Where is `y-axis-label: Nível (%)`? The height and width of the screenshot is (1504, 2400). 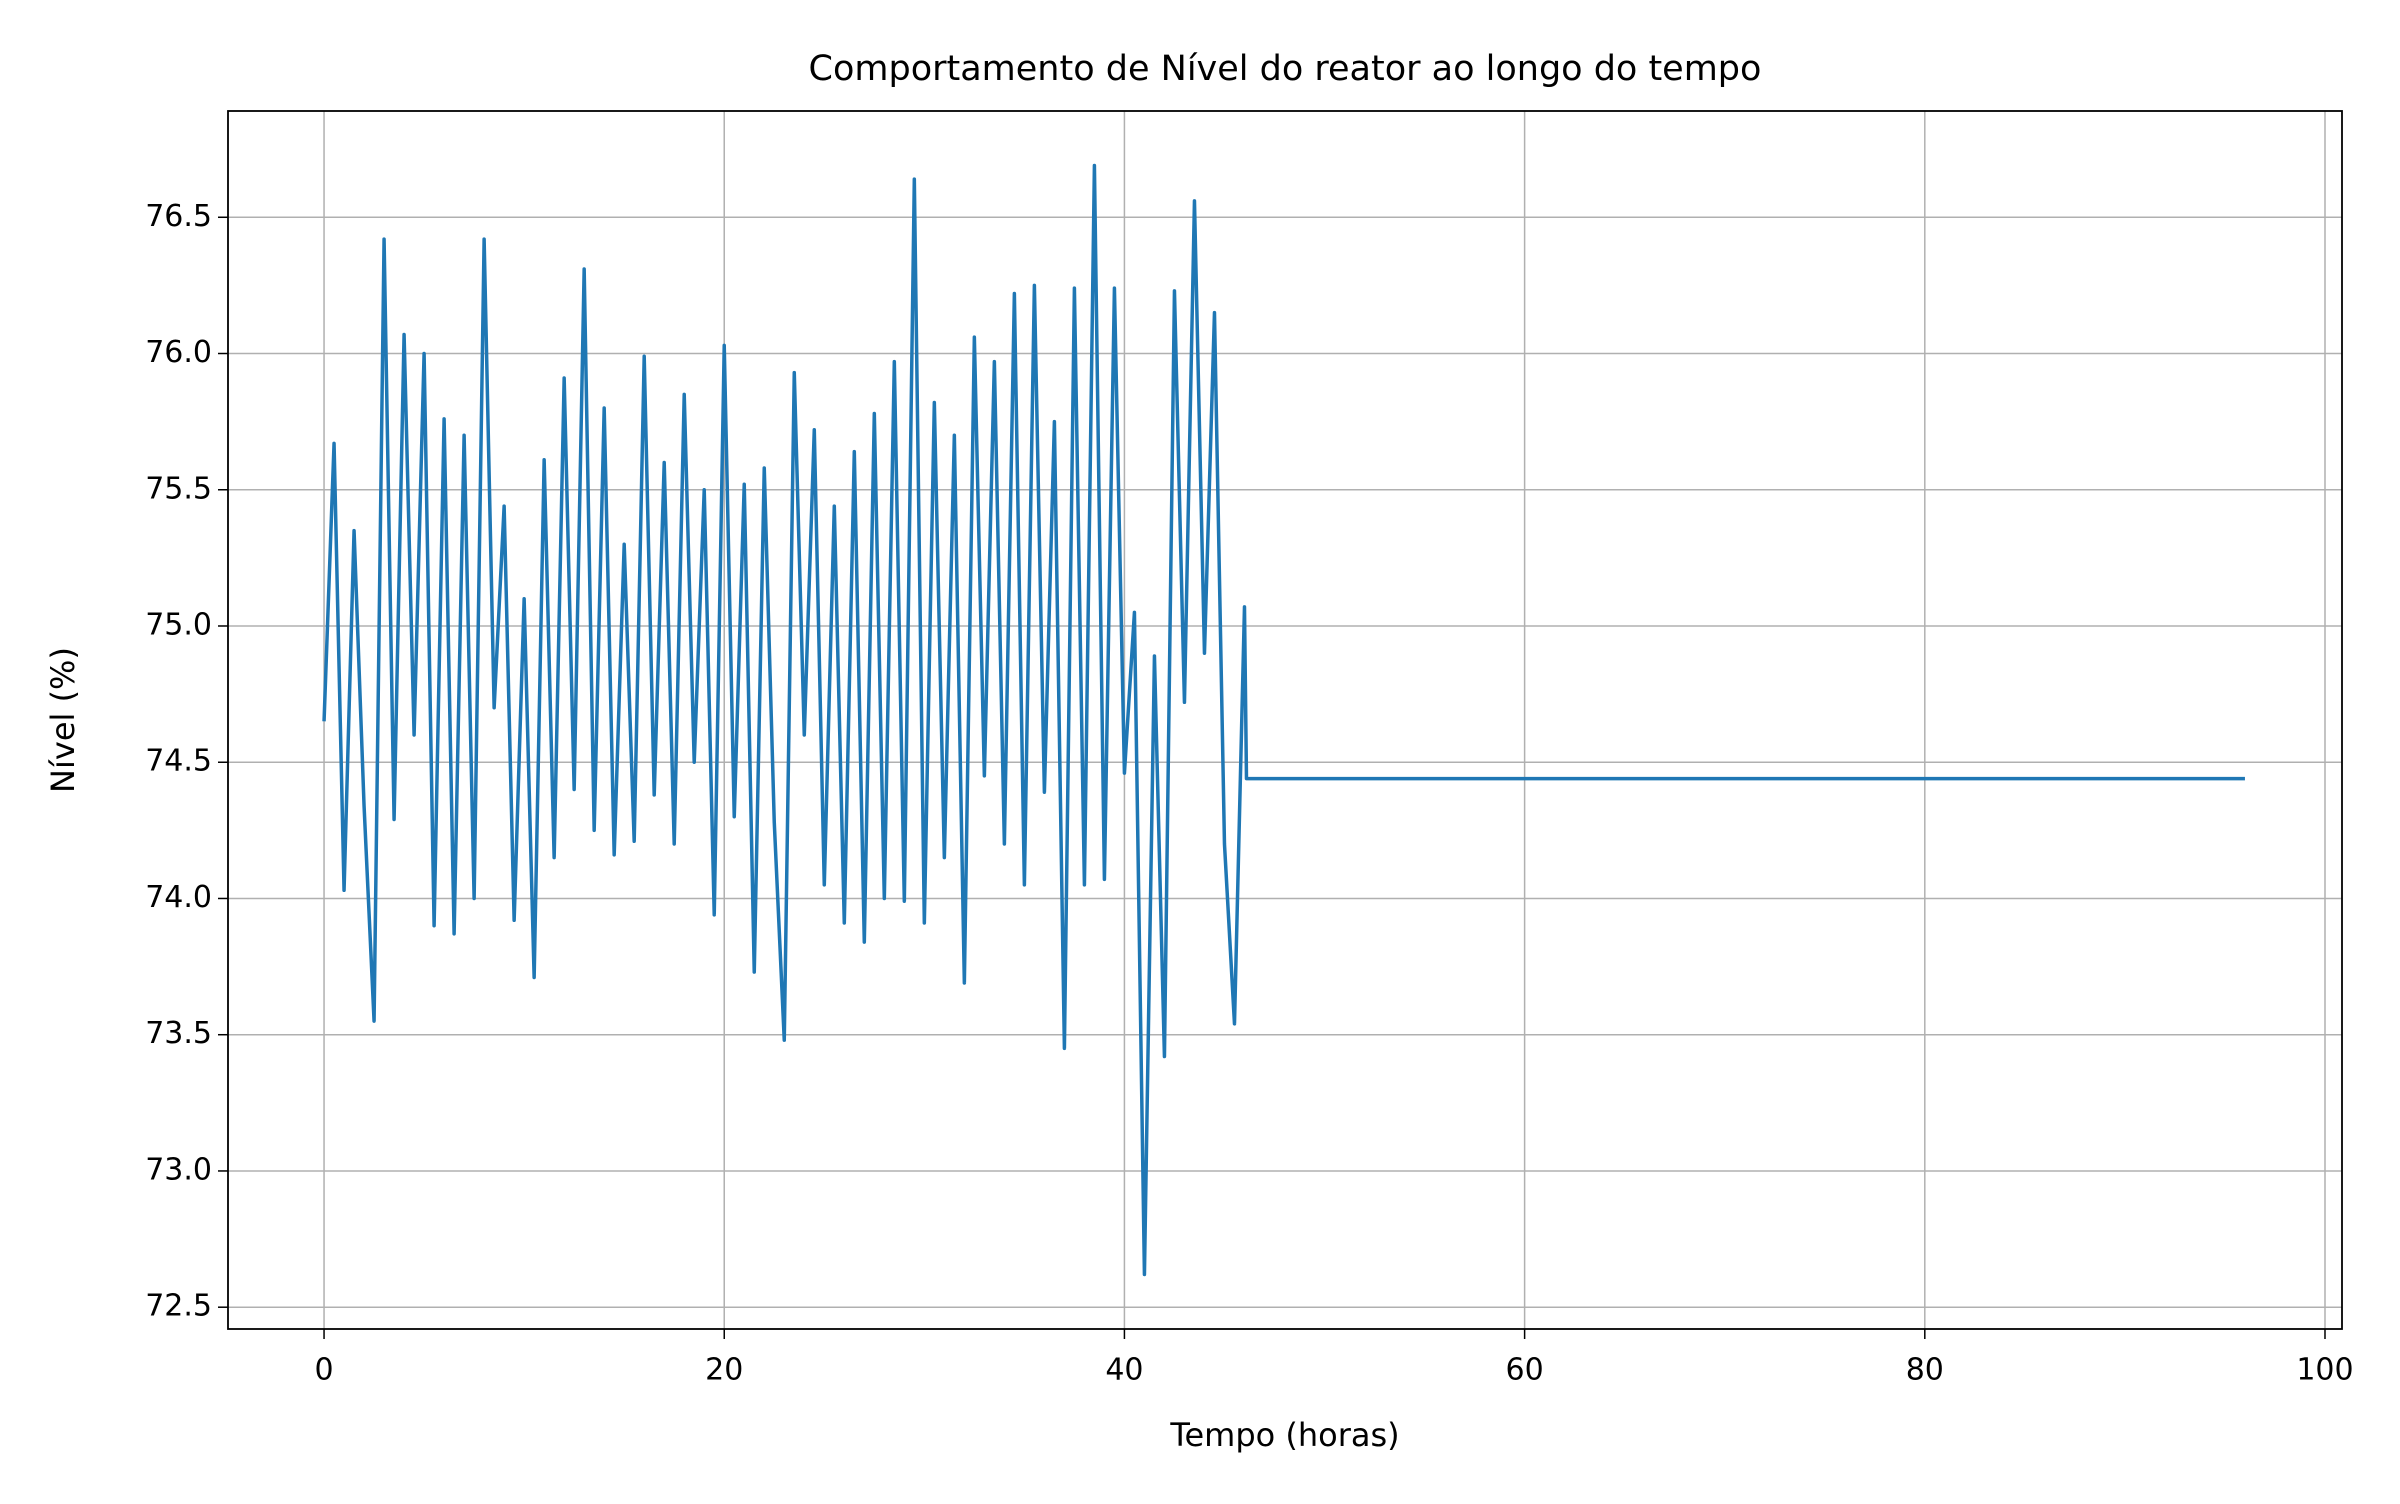 y-axis-label: Nível (%) is located at coordinates (63, 720).